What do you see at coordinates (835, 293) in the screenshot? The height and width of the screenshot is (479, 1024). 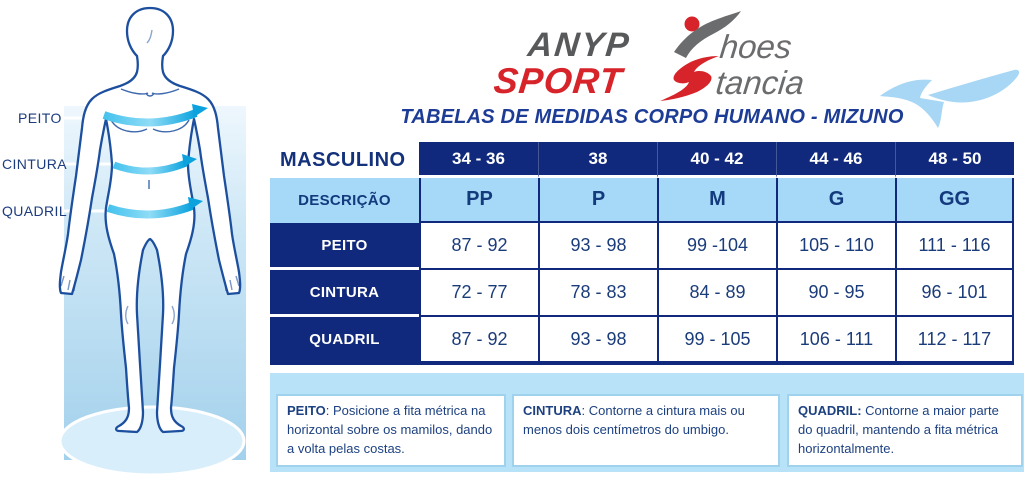 I see `table-cell: 90 - 95` at bounding box center [835, 293].